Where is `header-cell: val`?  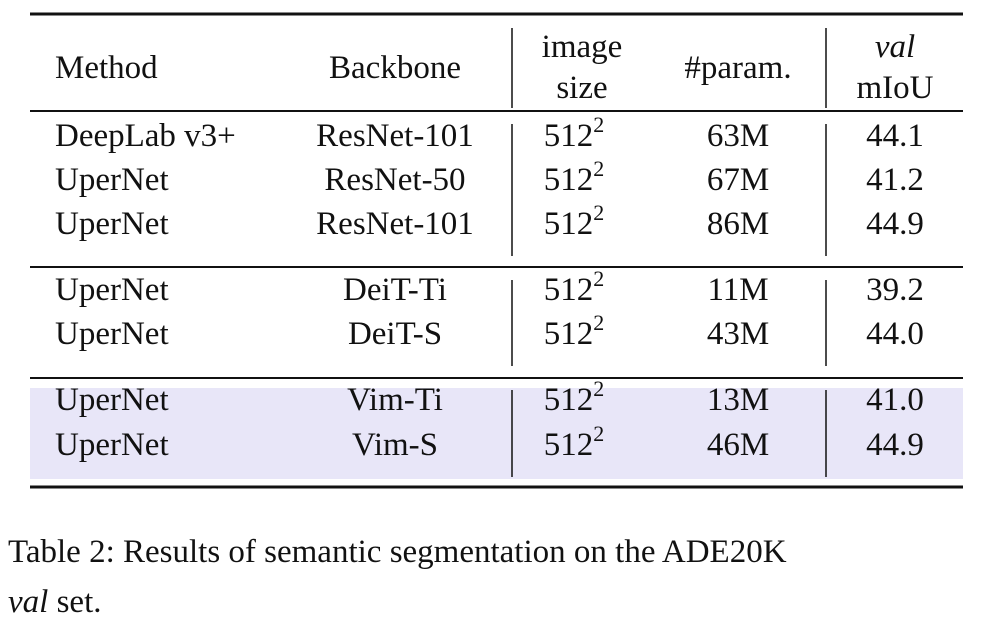 header-cell: val is located at coordinates (895, 47).